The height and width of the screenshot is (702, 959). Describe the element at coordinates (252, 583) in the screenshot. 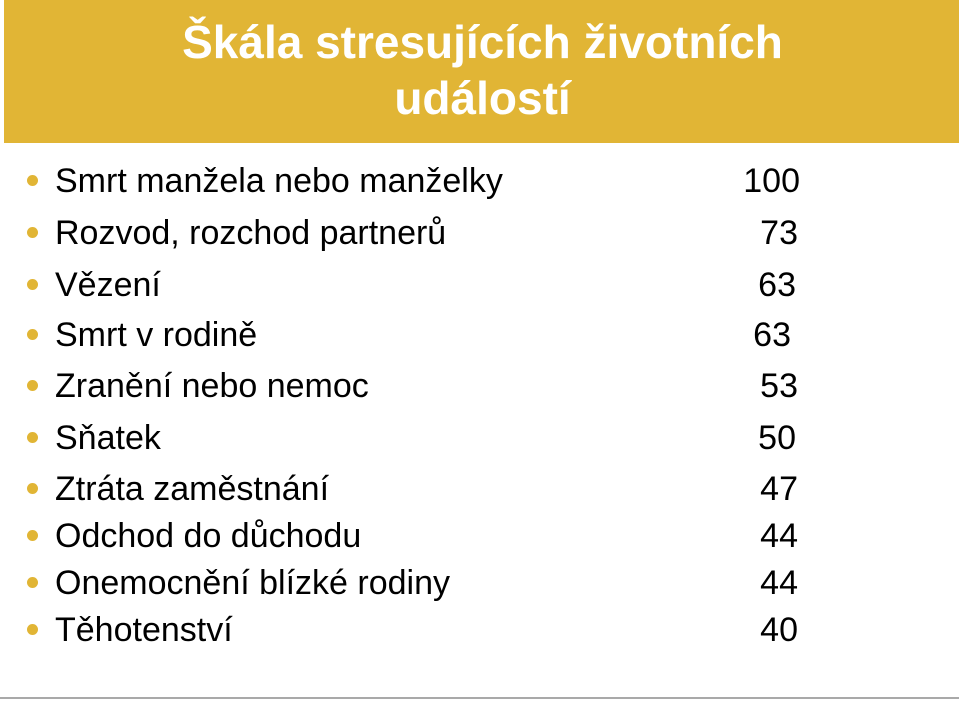

I see `event-label: Onemocnění blízké rodiny` at that location.